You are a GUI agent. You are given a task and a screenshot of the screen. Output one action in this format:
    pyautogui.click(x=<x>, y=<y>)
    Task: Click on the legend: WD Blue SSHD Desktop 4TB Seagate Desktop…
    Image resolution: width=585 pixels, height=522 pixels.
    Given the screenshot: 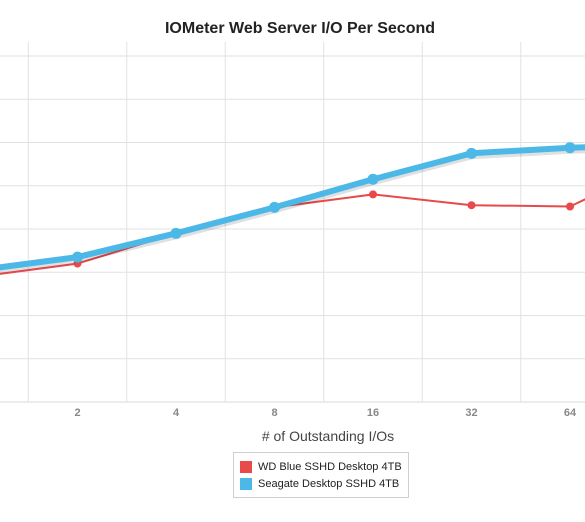 What is the action you would take?
    pyautogui.click(x=321, y=475)
    